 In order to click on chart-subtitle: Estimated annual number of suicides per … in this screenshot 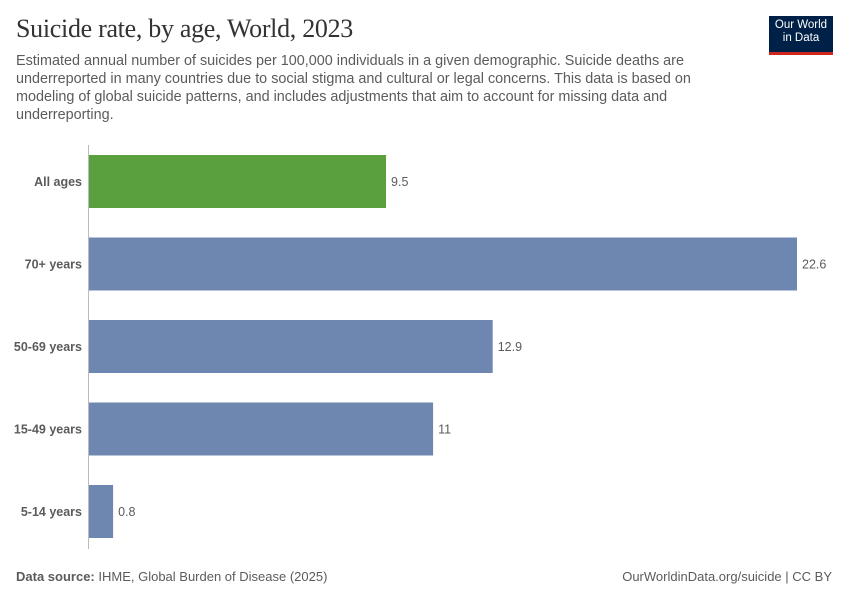, I will do `click(353, 88)`.